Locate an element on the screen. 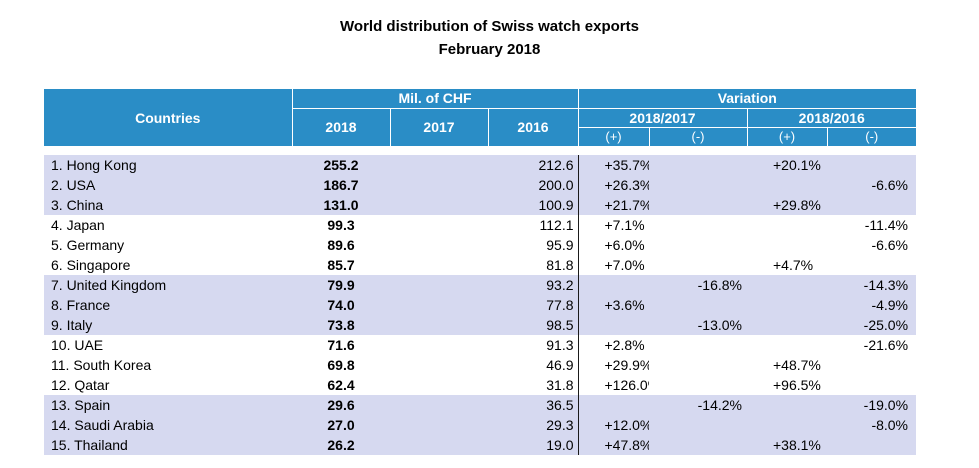 The height and width of the screenshot is (468, 979). value-2017-cell: 24.1 is located at coordinates (439, 425).